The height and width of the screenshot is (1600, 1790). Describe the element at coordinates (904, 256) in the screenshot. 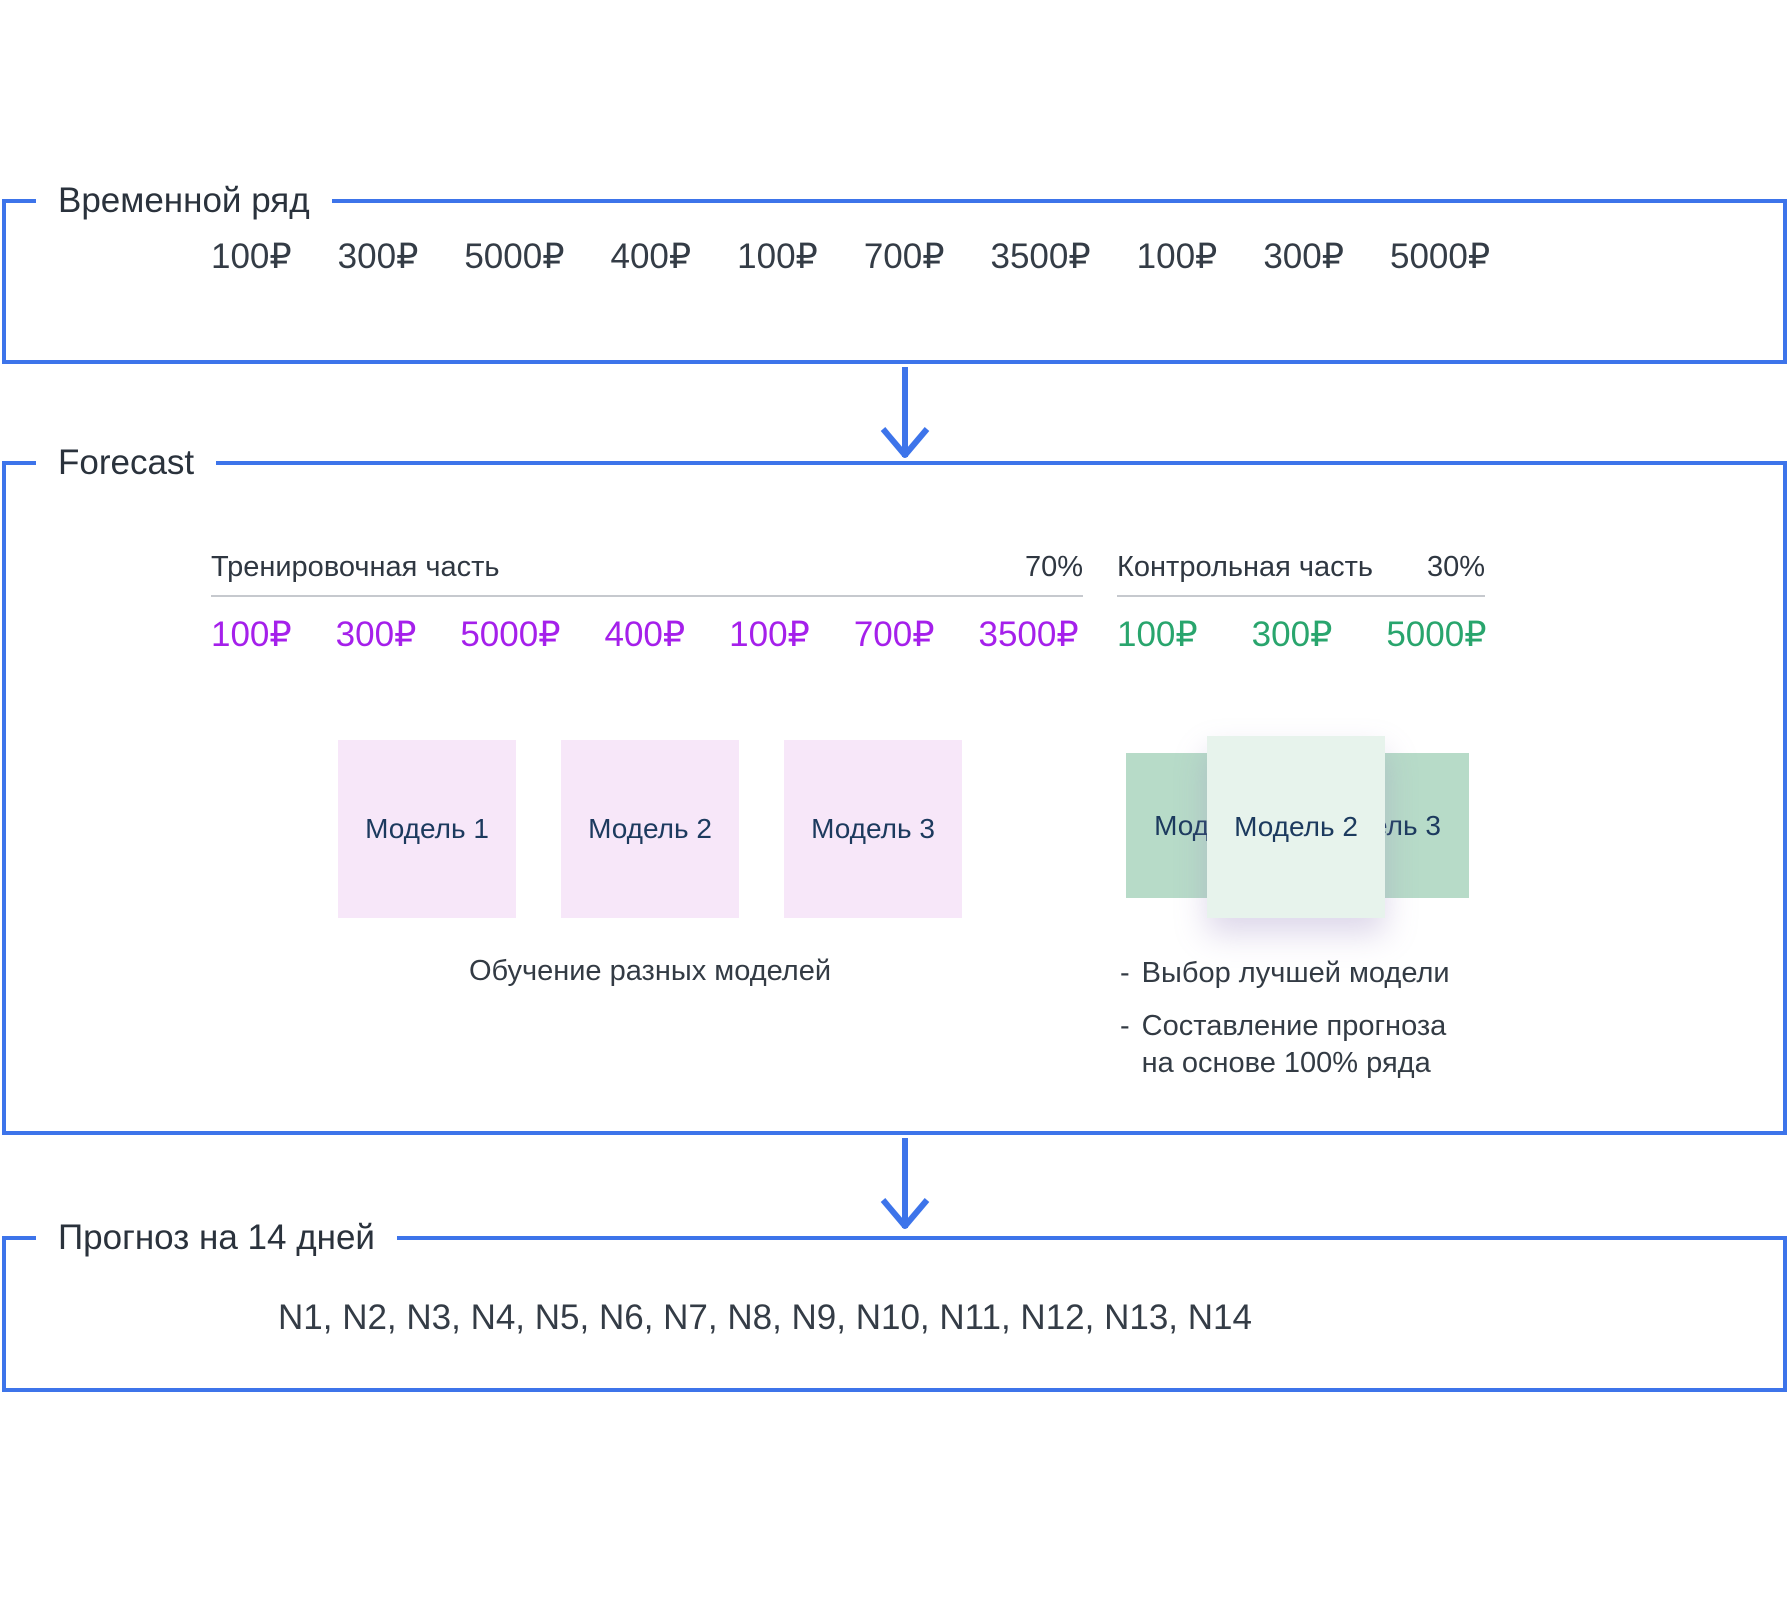

I see `time-series-value: 700₽` at that location.